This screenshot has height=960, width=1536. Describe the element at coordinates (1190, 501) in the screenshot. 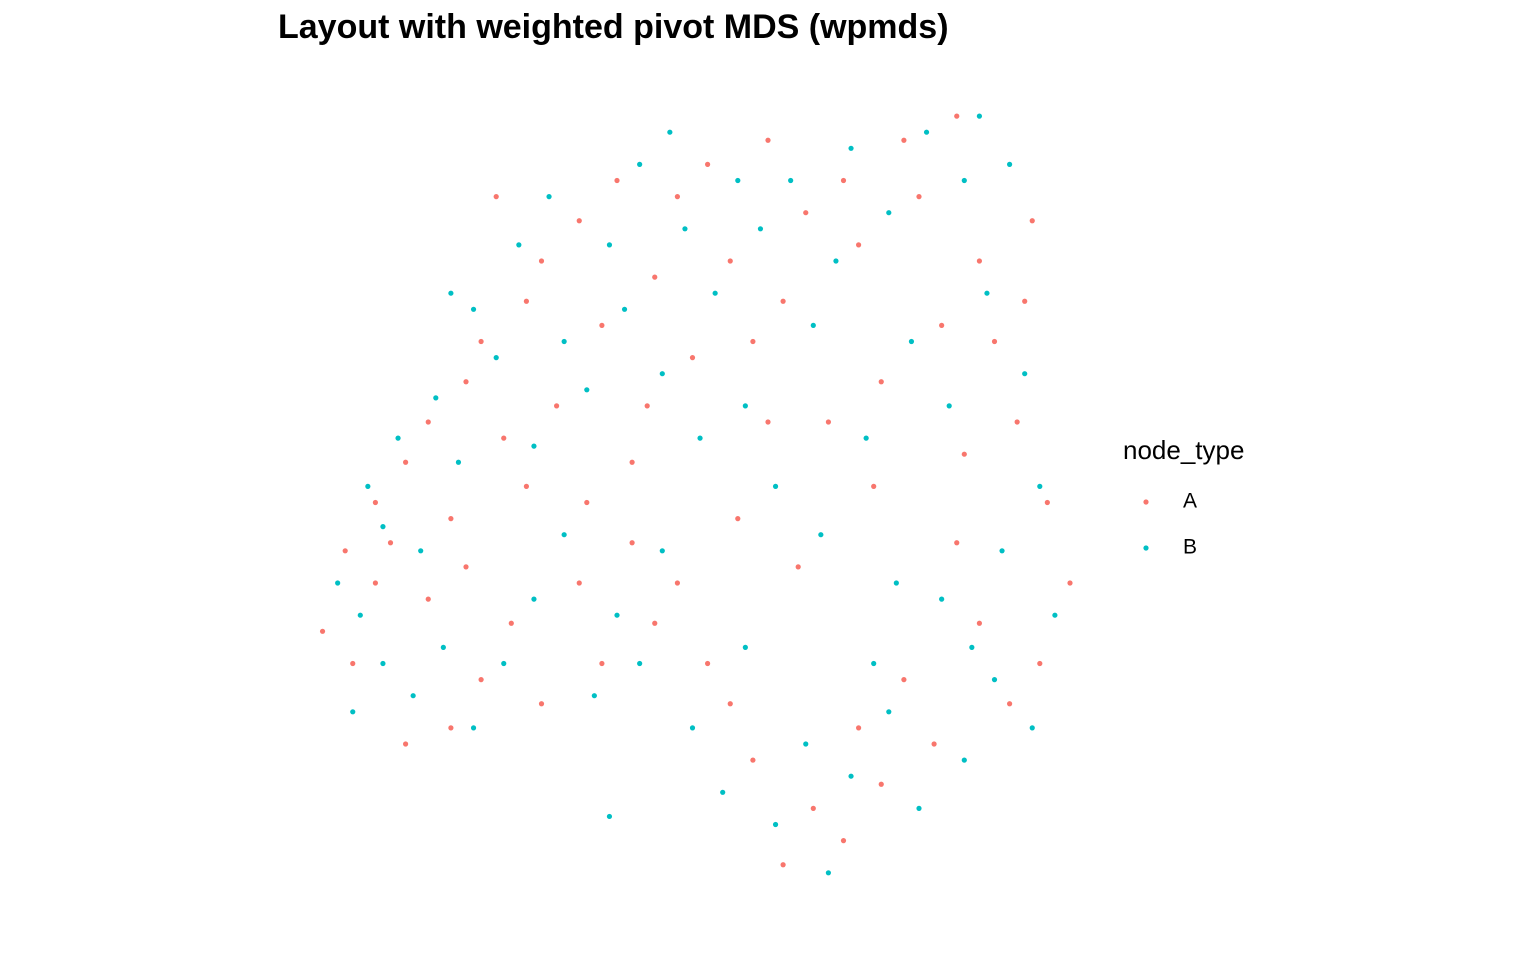

I see `legend-label: A` at that location.